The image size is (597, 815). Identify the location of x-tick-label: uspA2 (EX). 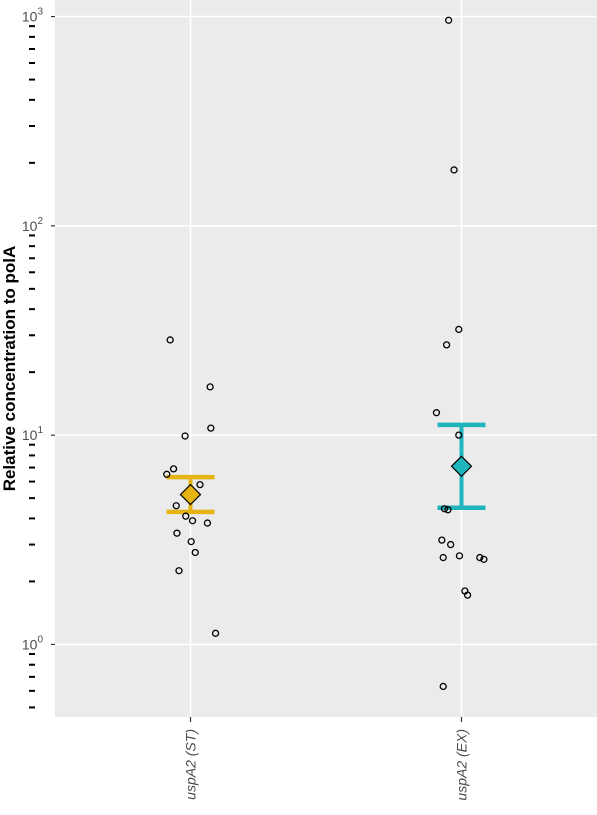
(462, 765).